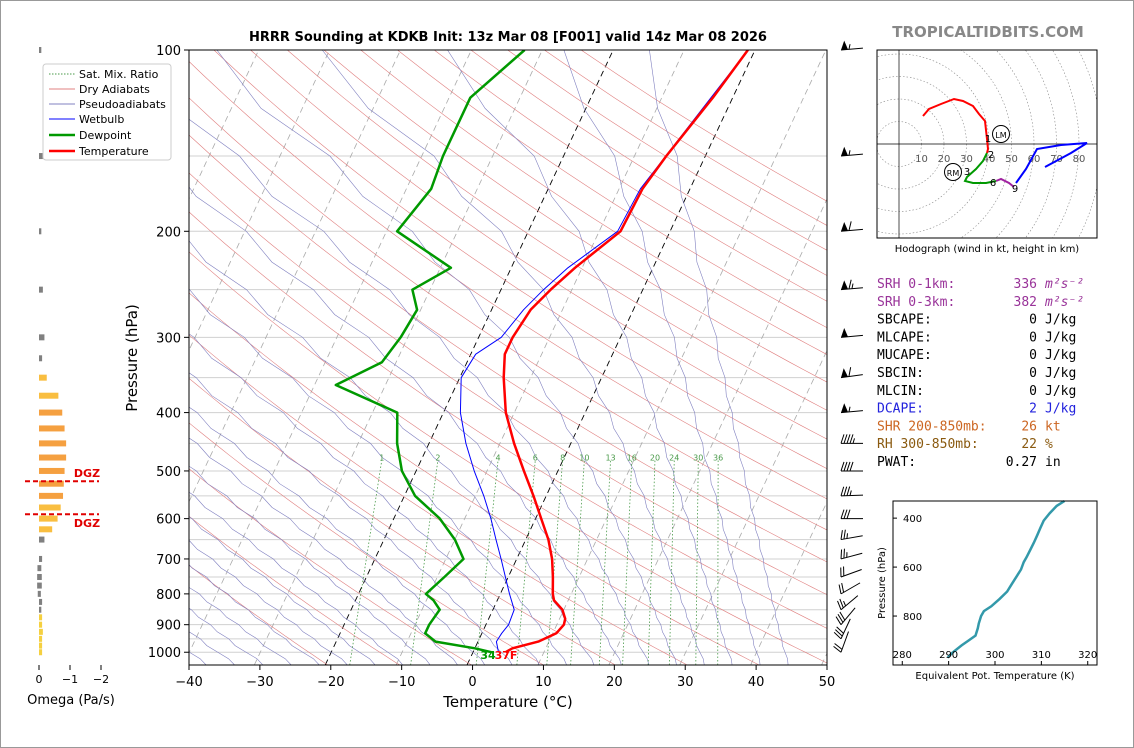 This screenshot has width=1134, height=748. I want to click on hodograph-height-label: 1, so click(988, 139).